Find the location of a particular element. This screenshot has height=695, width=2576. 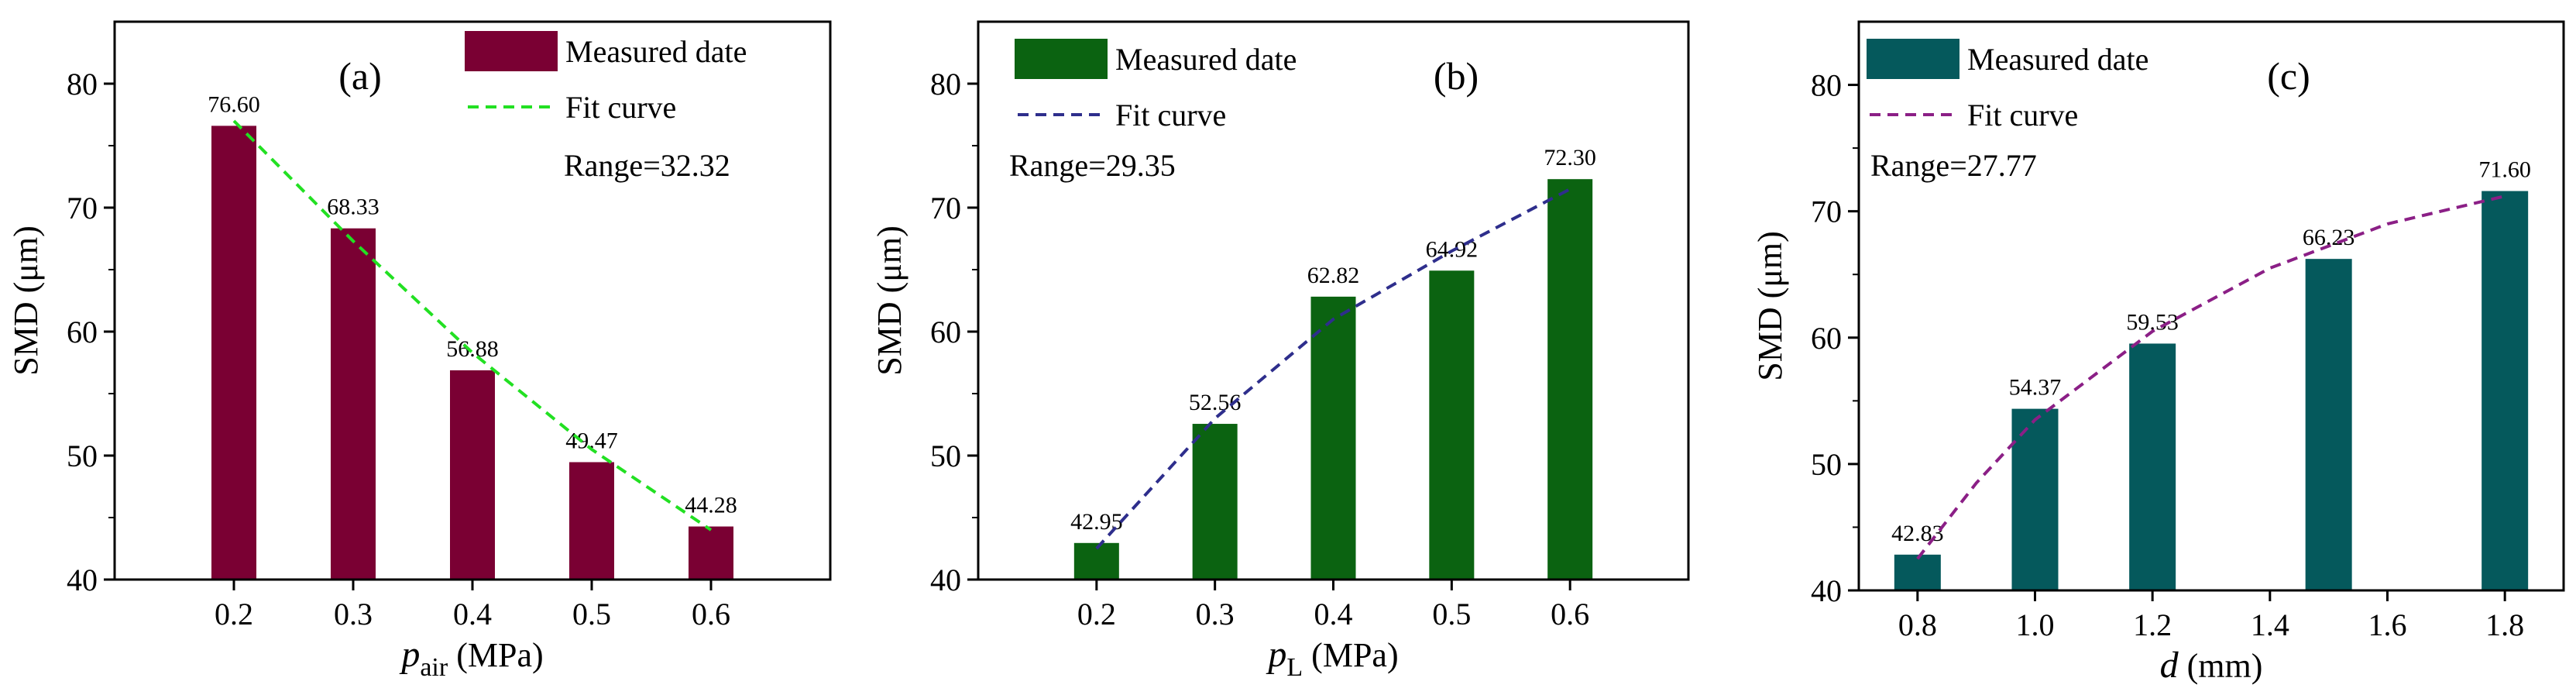

panel-label: (b) is located at coordinates (1456, 76).